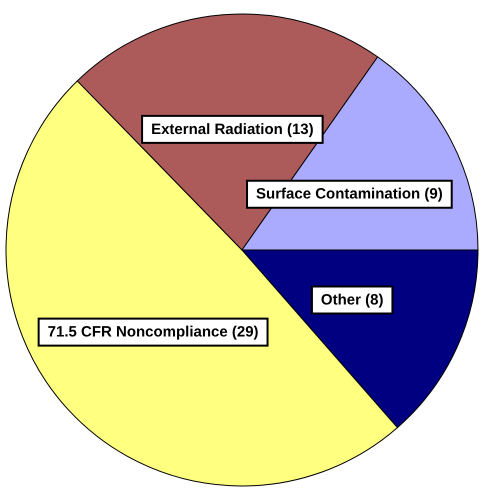 Image resolution: width=501 pixels, height=493 pixels. Describe the element at coordinates (153, 332) in the screenshot. I see `slice-label: 71.5 CFR Noncompliance (29)` at that location.